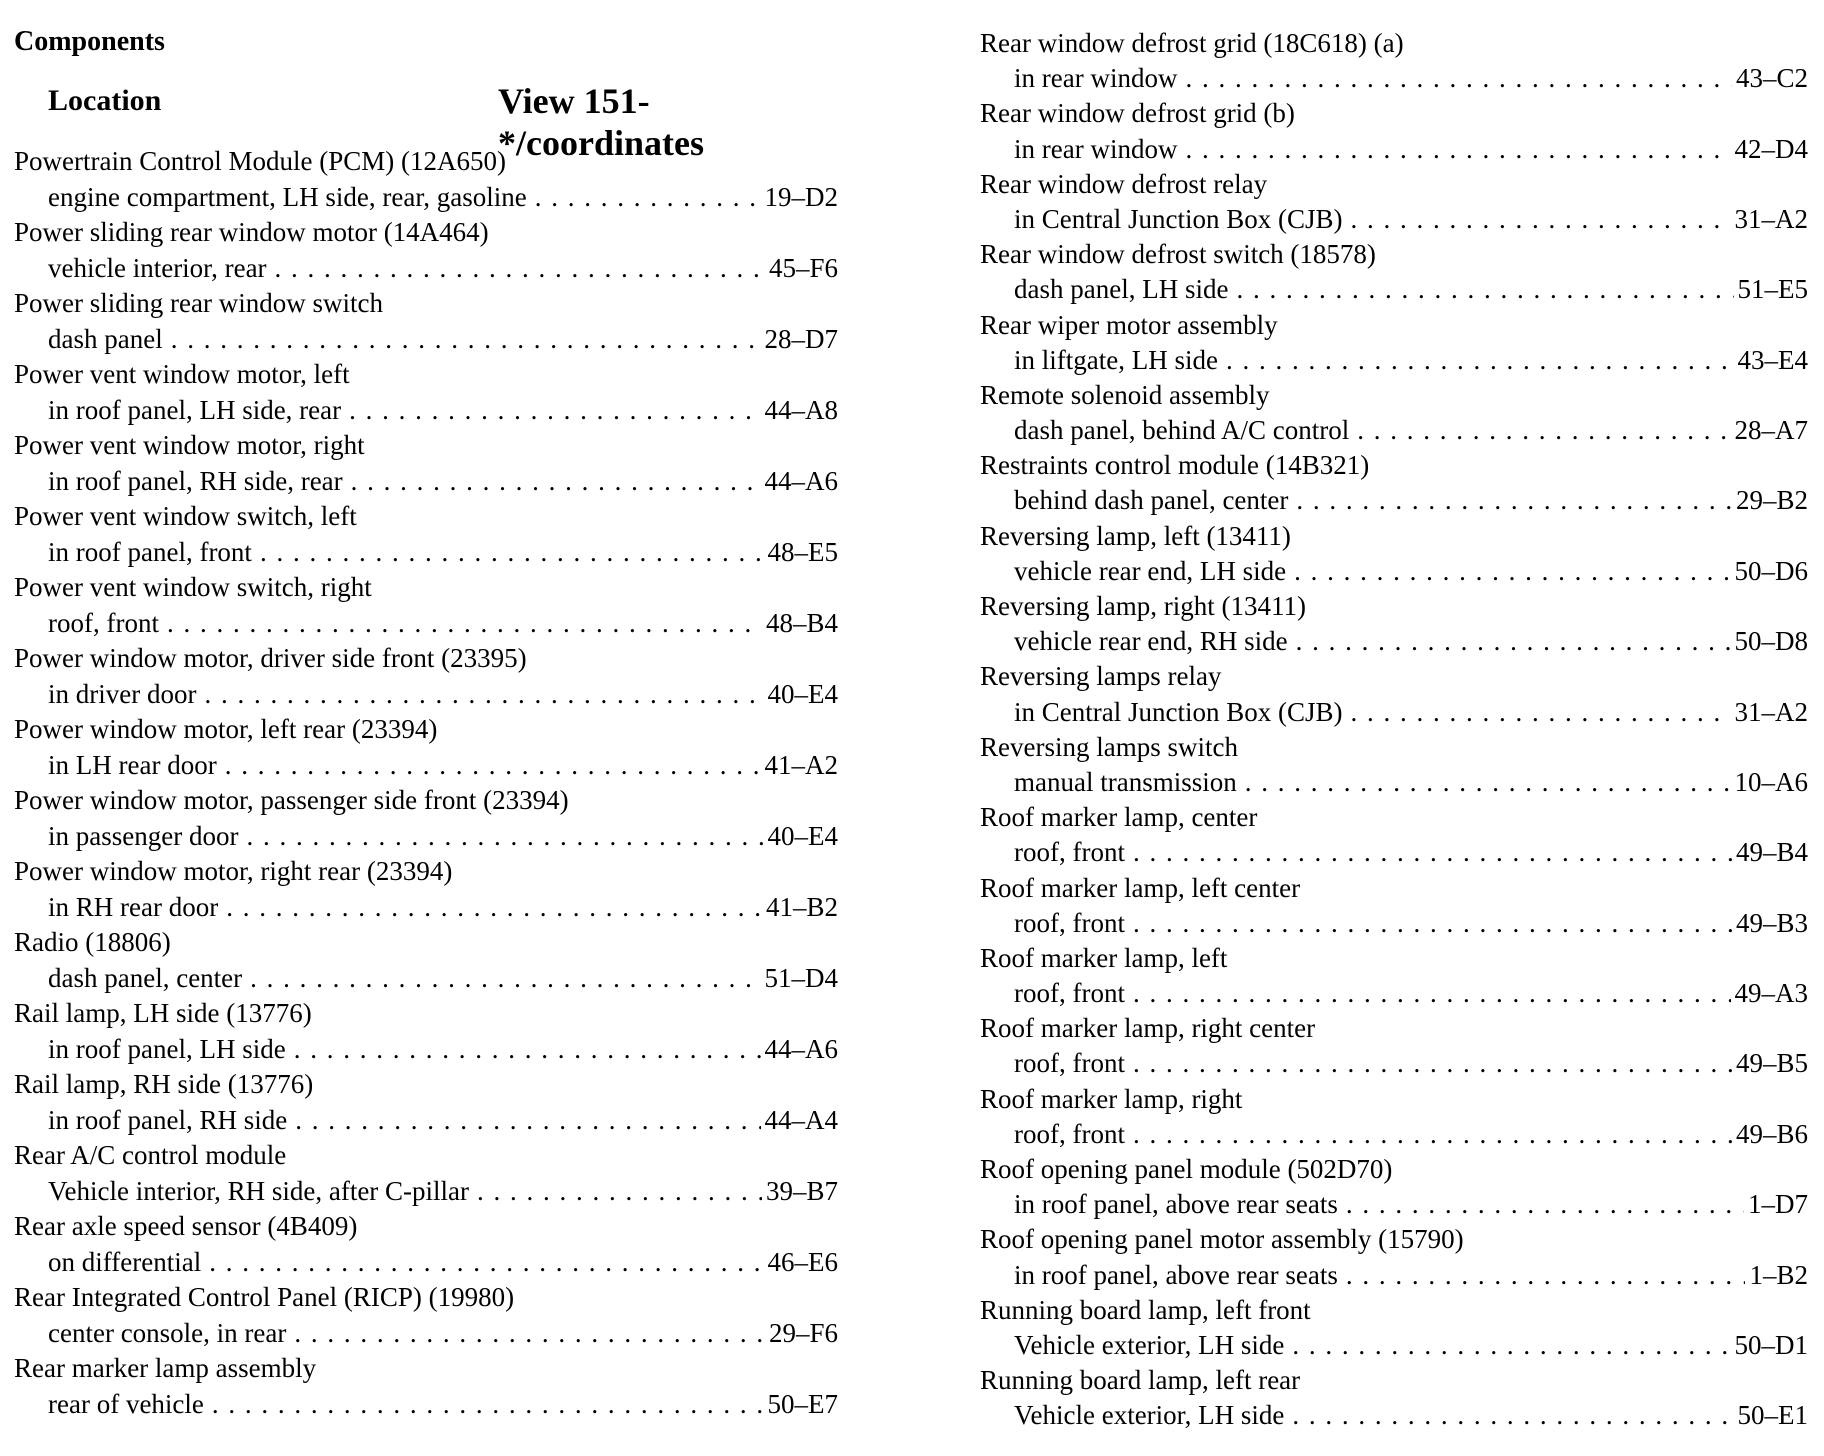 This screenshot has width=1824, height=1456. What do you see at coordinates (1101, 676) in the screenshot?
I see `component-name: Reversing lamps relay` at bounding box center [1101, 676].